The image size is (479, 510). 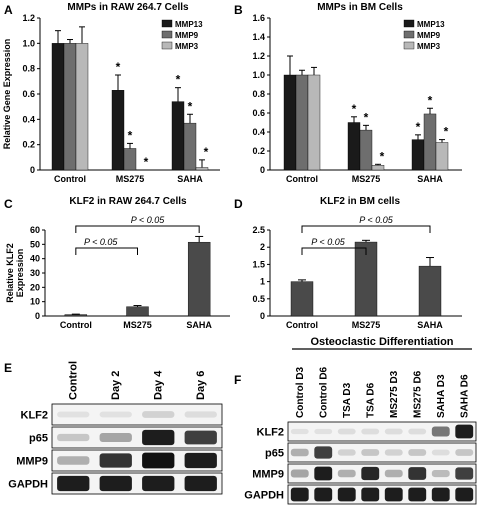 I want to click on lane-label: Day 6, so click(x=201, y=385).